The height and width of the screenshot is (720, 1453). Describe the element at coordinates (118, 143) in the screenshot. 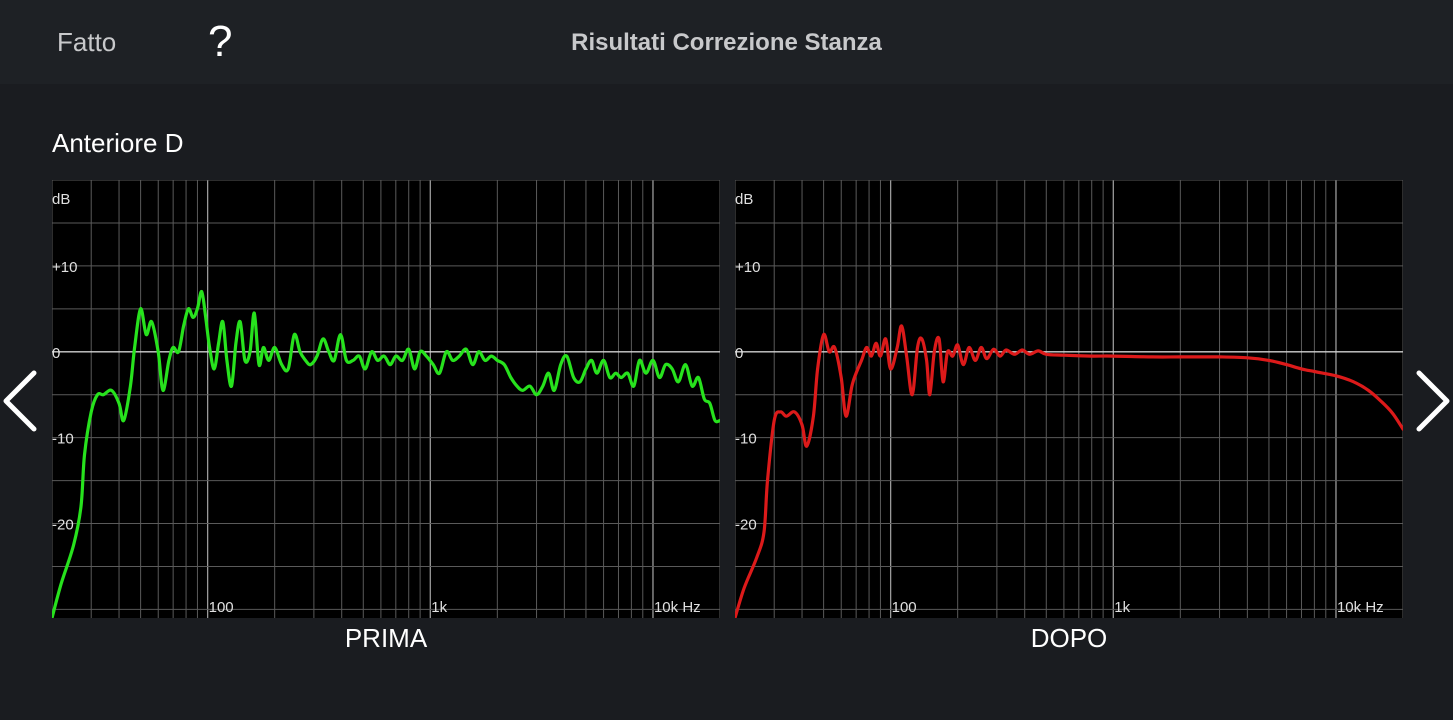

I see `channel-name: Anteriore D` at that location.